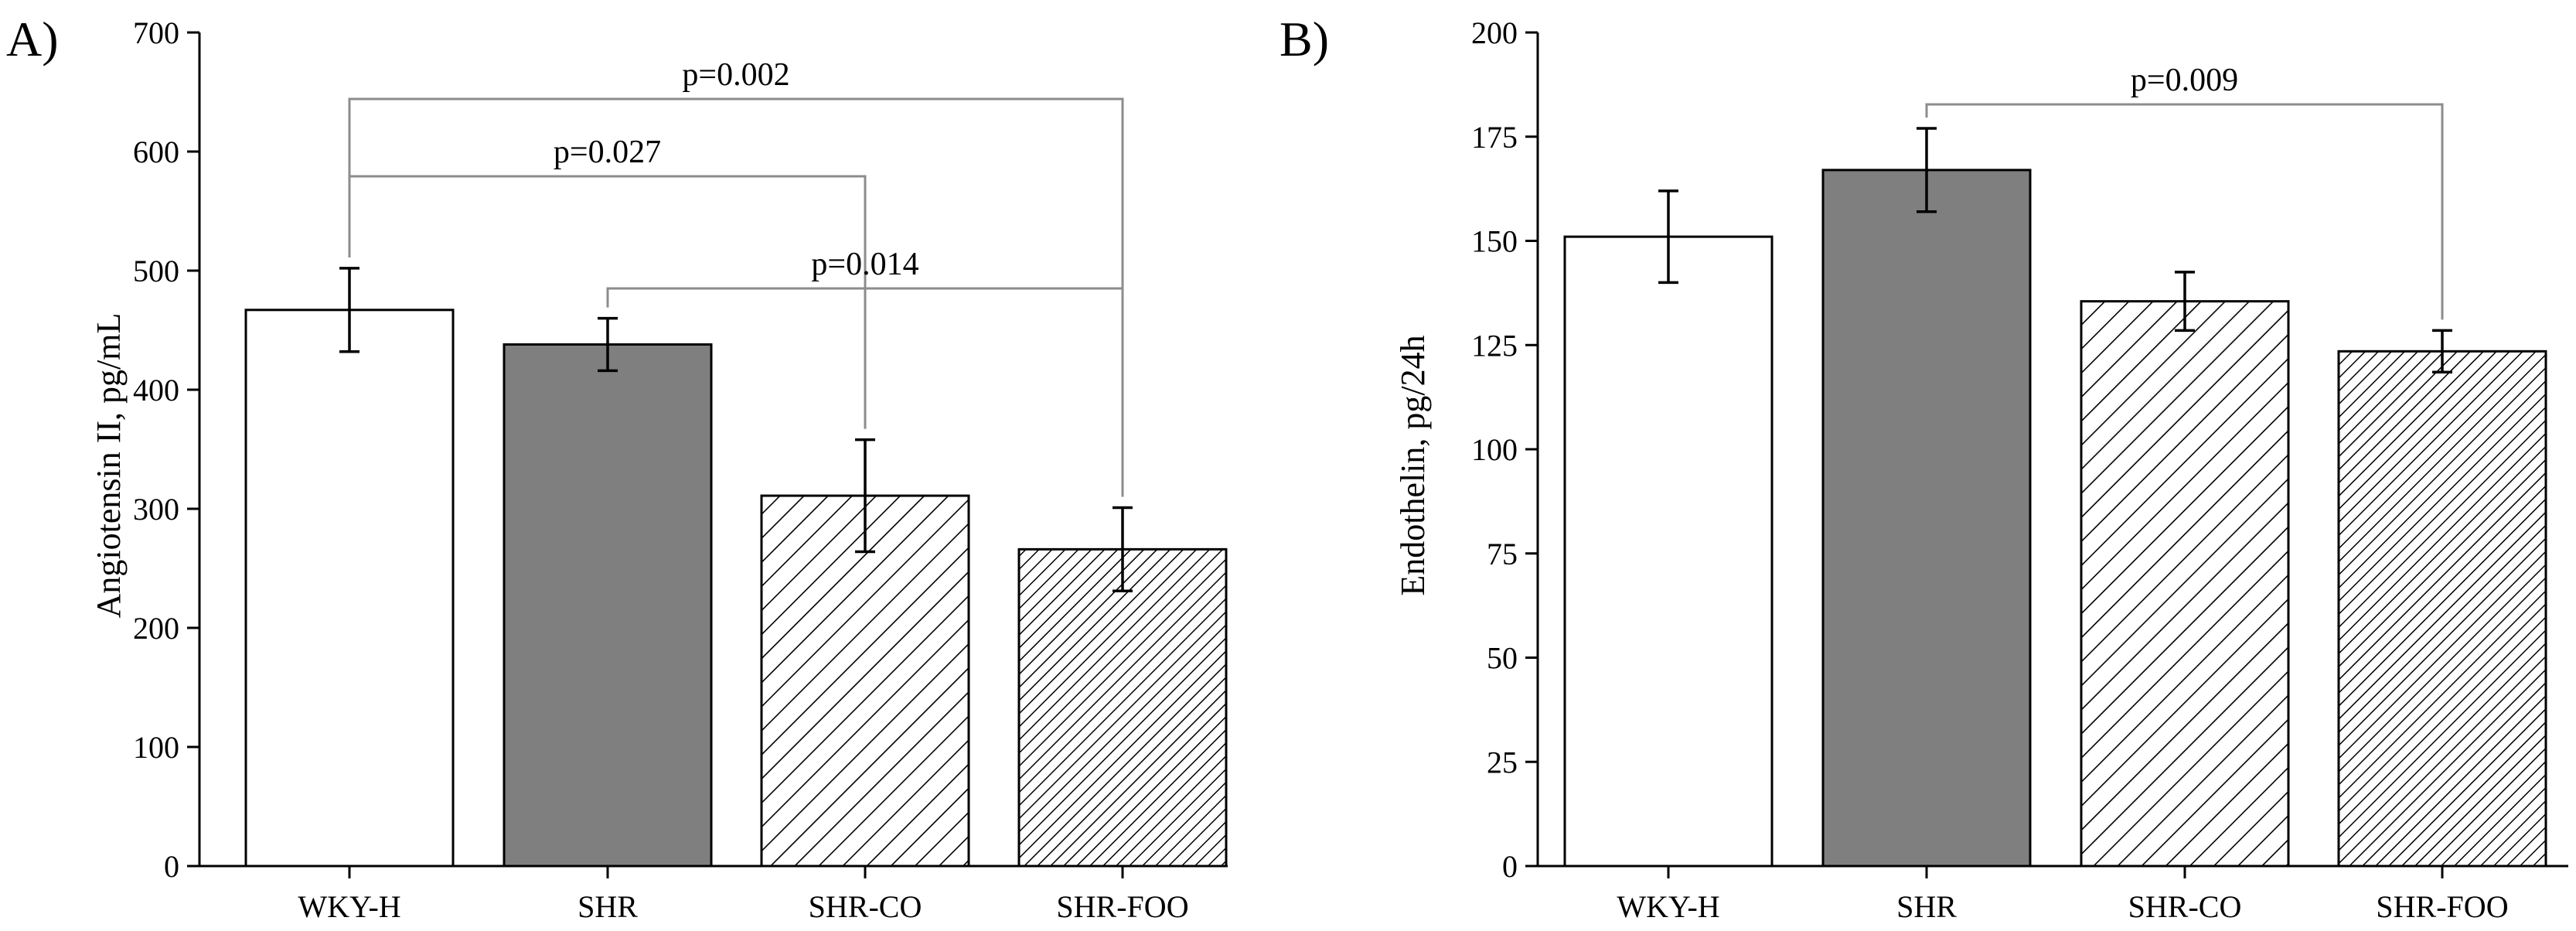 Image resolution: width=2576 pixels, height=931 pixels. I want to click on bar-a-shr-co, so click(865, 681).